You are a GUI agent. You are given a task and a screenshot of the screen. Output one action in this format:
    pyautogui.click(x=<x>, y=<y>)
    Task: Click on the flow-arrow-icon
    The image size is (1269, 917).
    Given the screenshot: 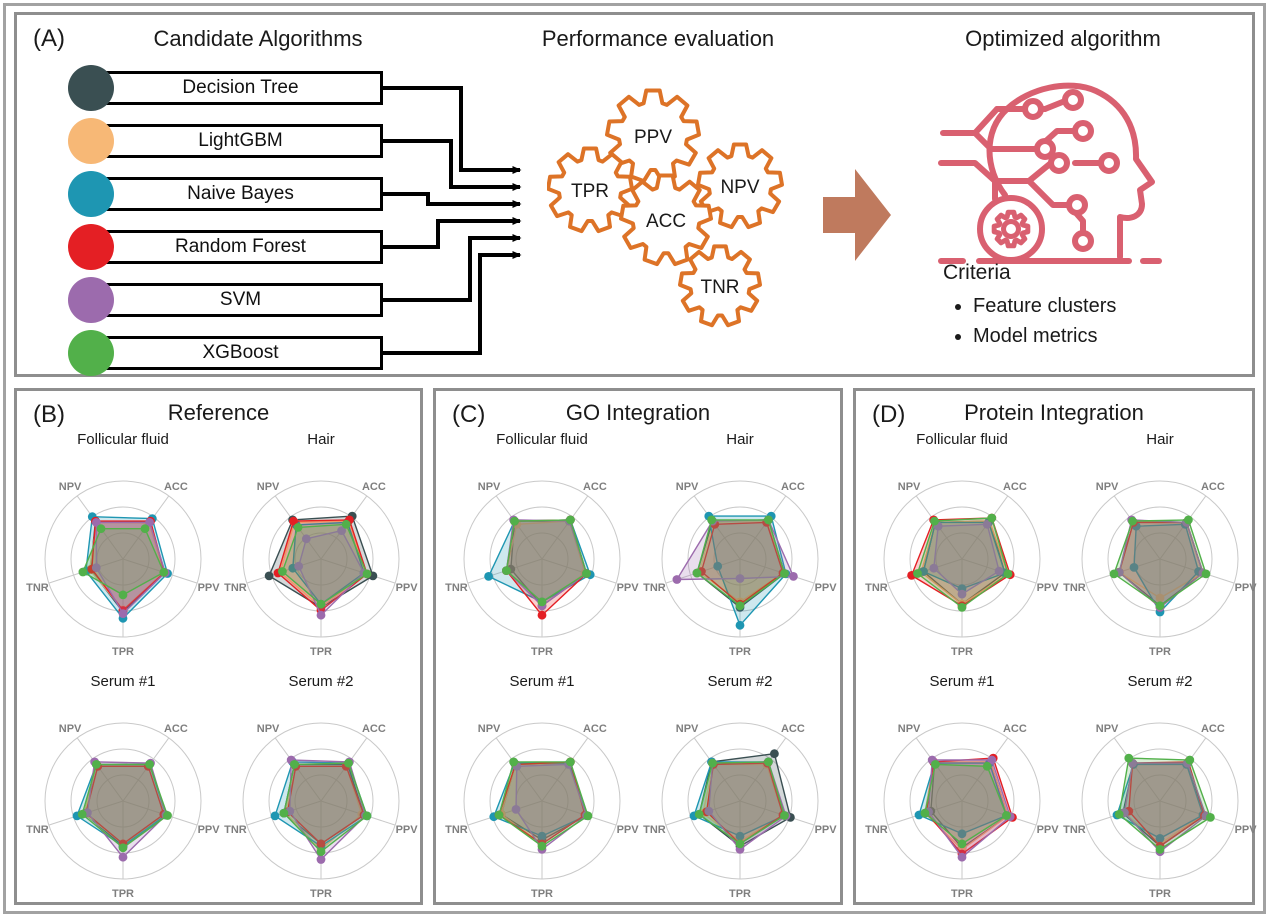 What is the action you would take?
    pyautogui.click(x=857, y=215)
    